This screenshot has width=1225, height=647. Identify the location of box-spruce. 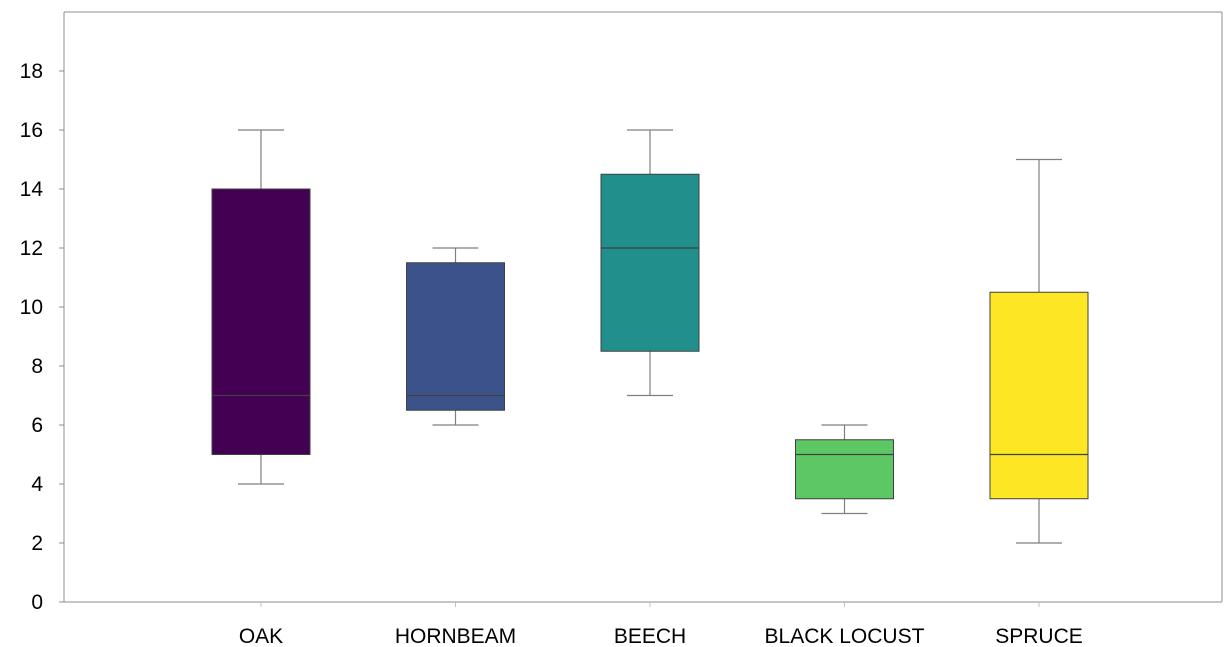
(1039, 351).